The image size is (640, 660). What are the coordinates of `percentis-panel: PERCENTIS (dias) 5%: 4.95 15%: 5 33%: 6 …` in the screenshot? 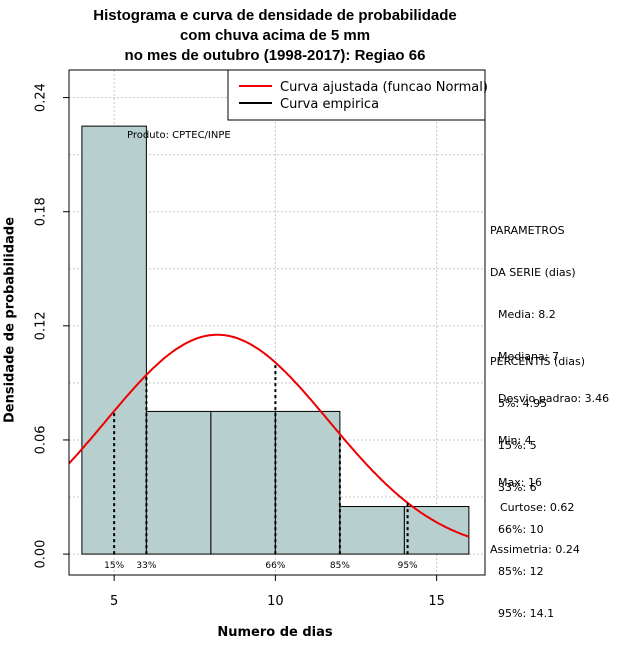 It's located at (537, 481).